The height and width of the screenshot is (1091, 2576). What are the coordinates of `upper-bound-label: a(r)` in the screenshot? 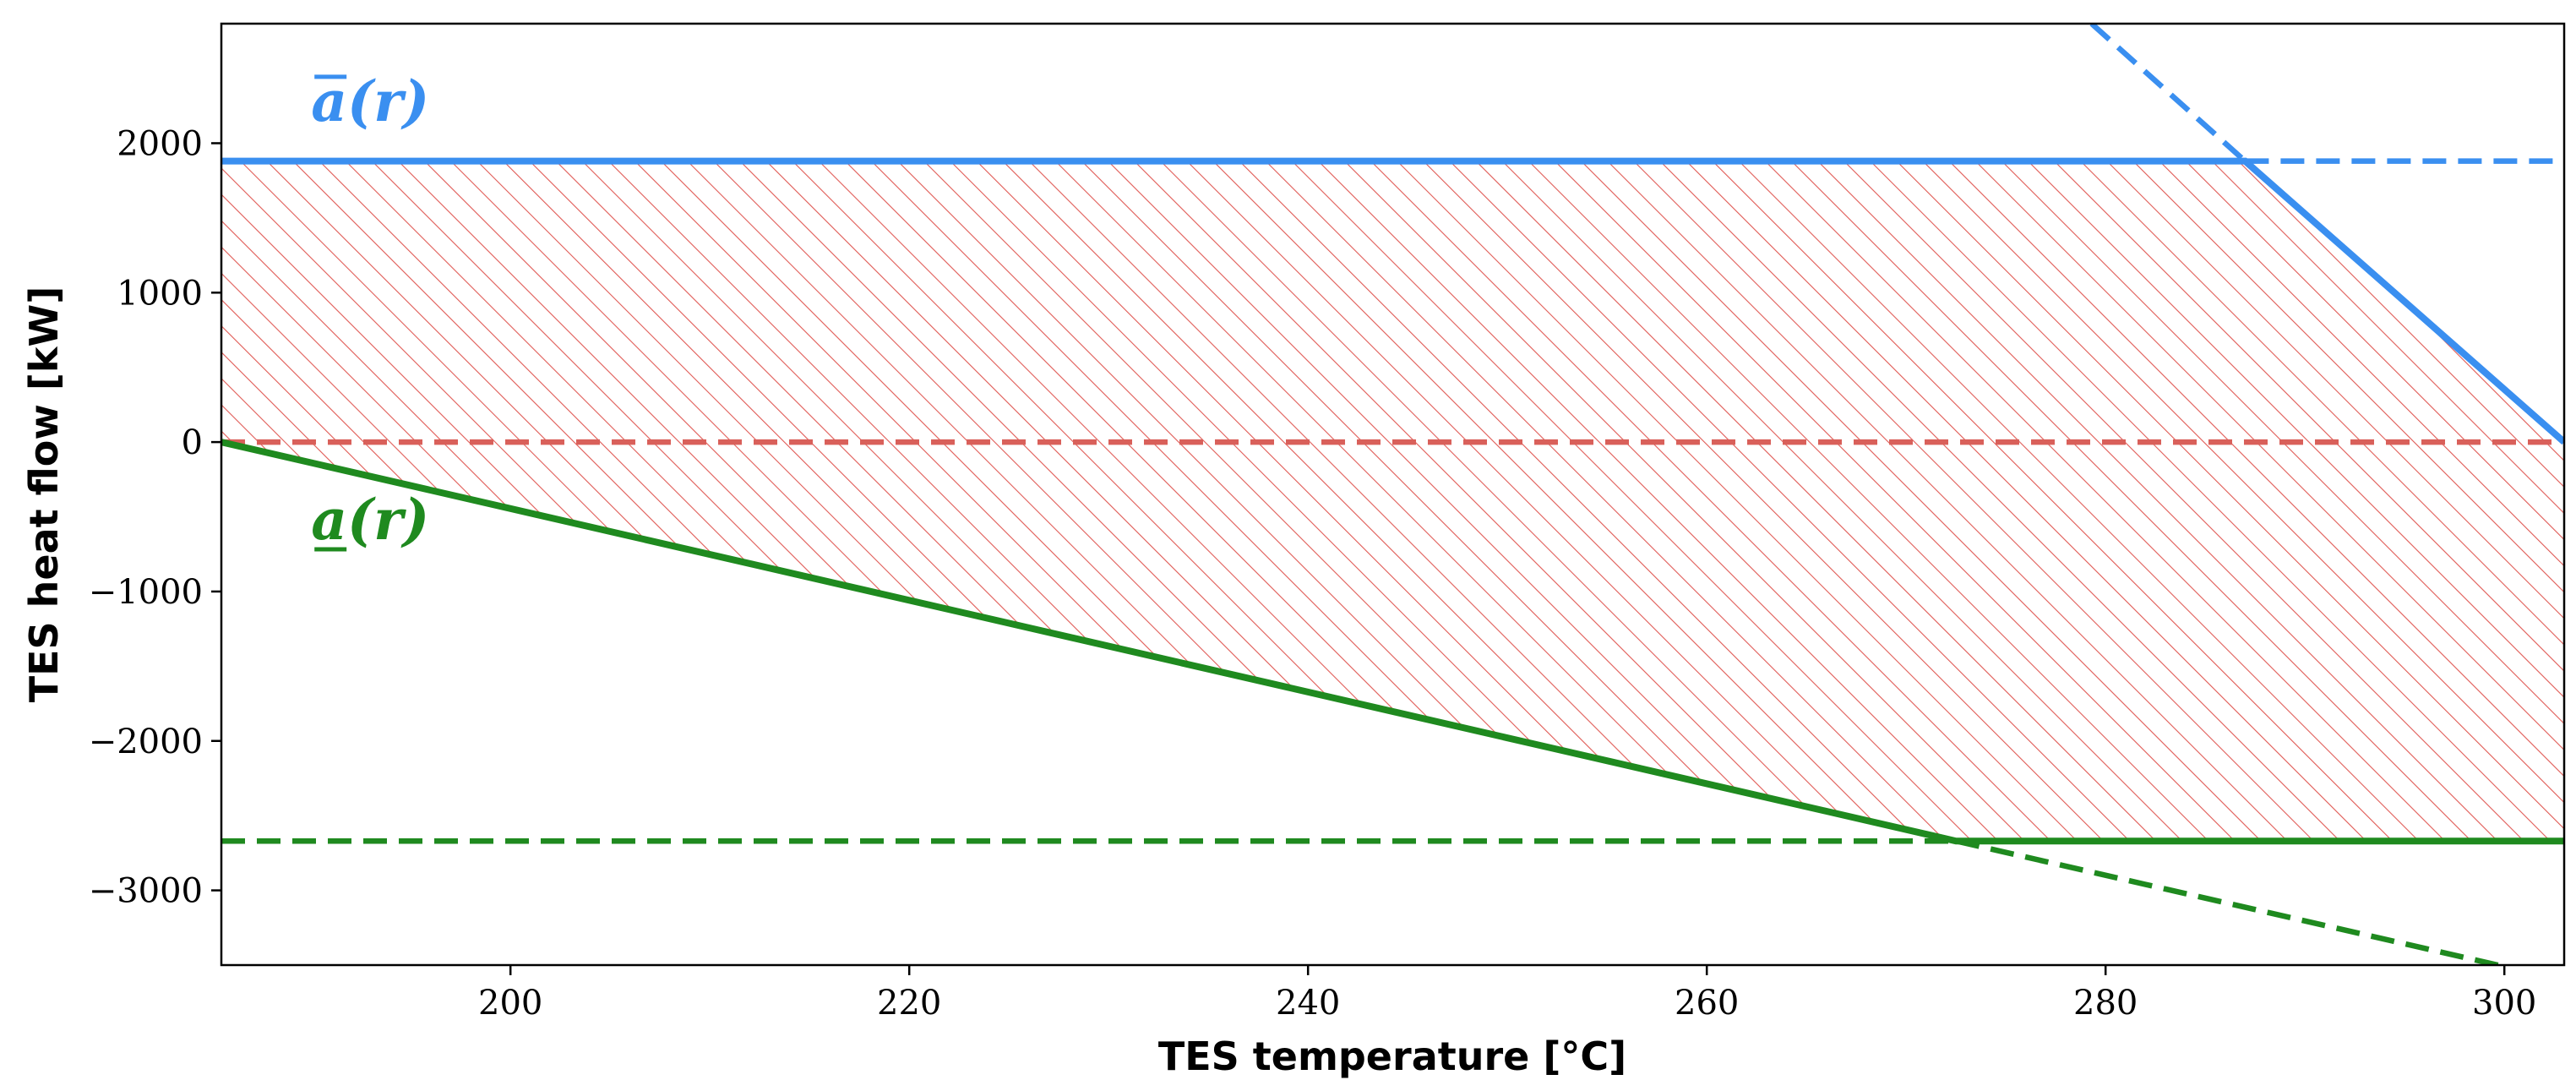 It's located at (370, 101).